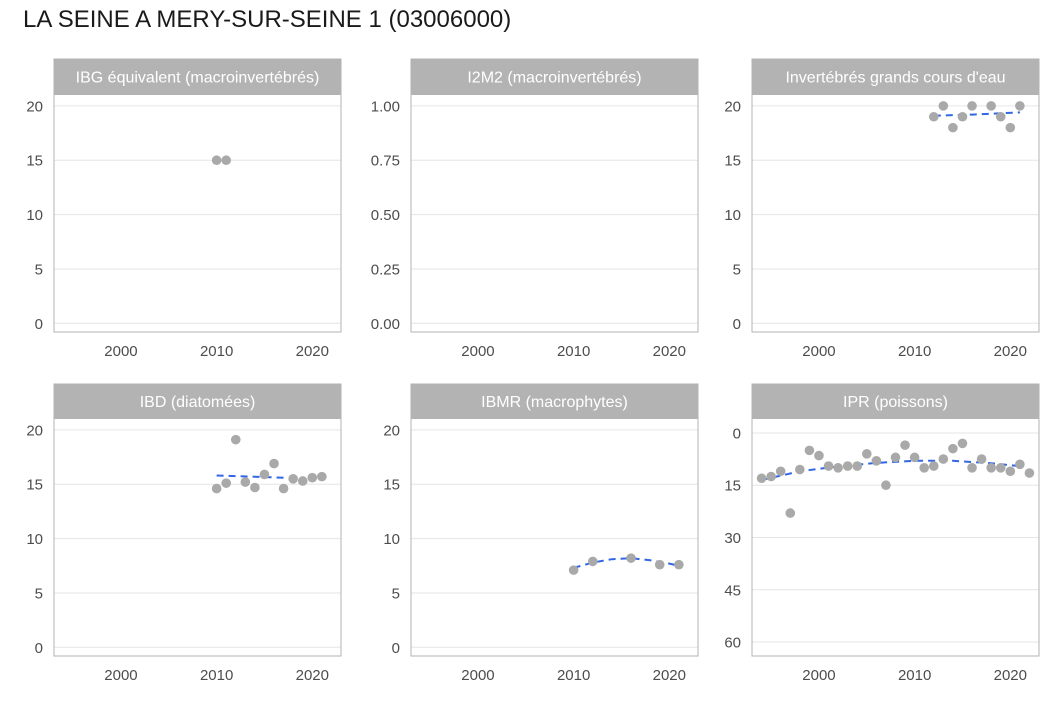  What do you see at coordinates (385, 106) in the screenshot?
I see `y-tick-label: 1.00` at bounding box center [385, 106].